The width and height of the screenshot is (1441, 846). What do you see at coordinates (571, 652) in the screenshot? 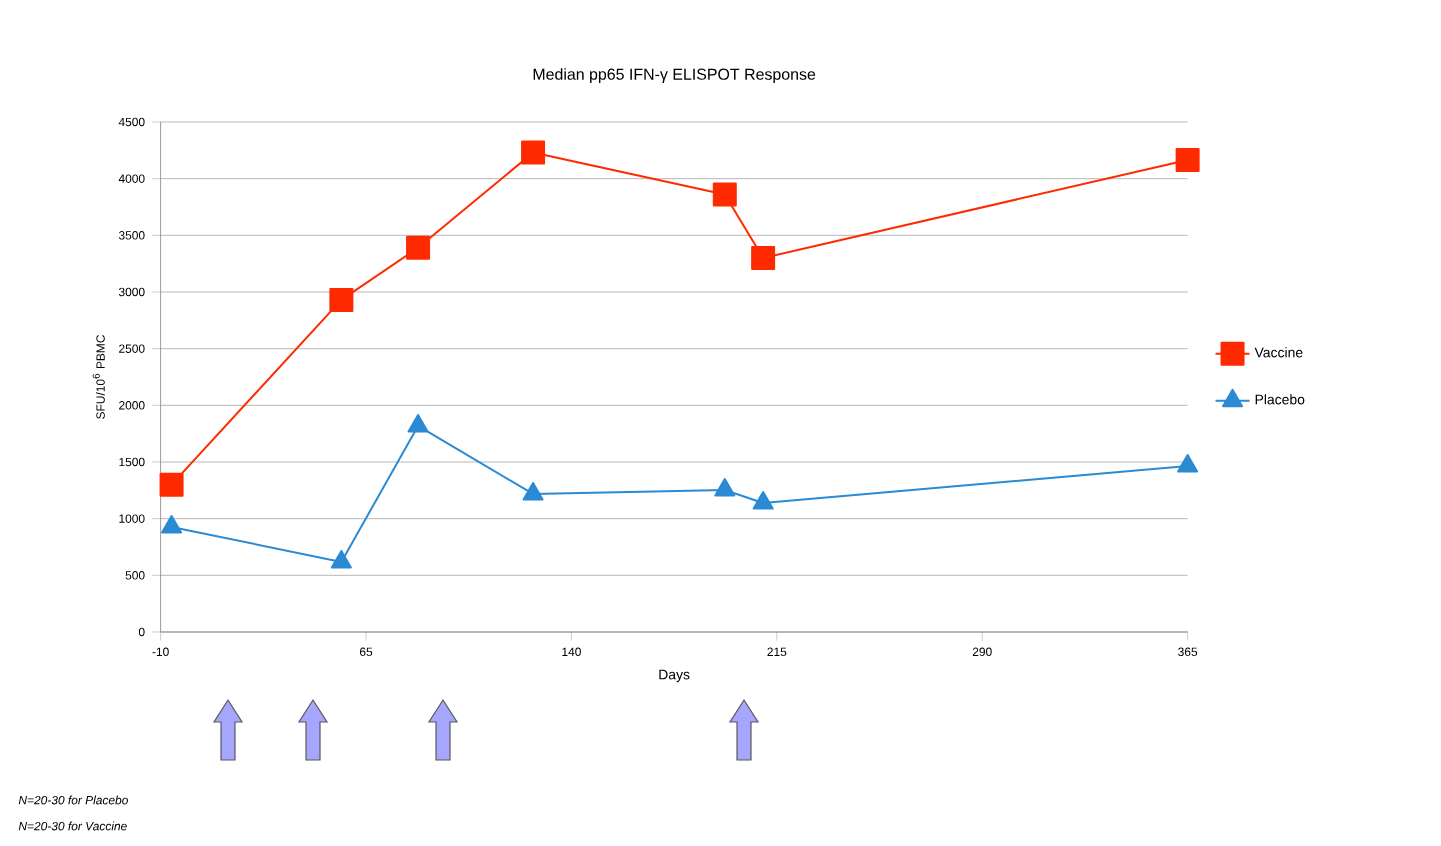
I see `x-tick-label: 140` at bounding box center [571, 652].